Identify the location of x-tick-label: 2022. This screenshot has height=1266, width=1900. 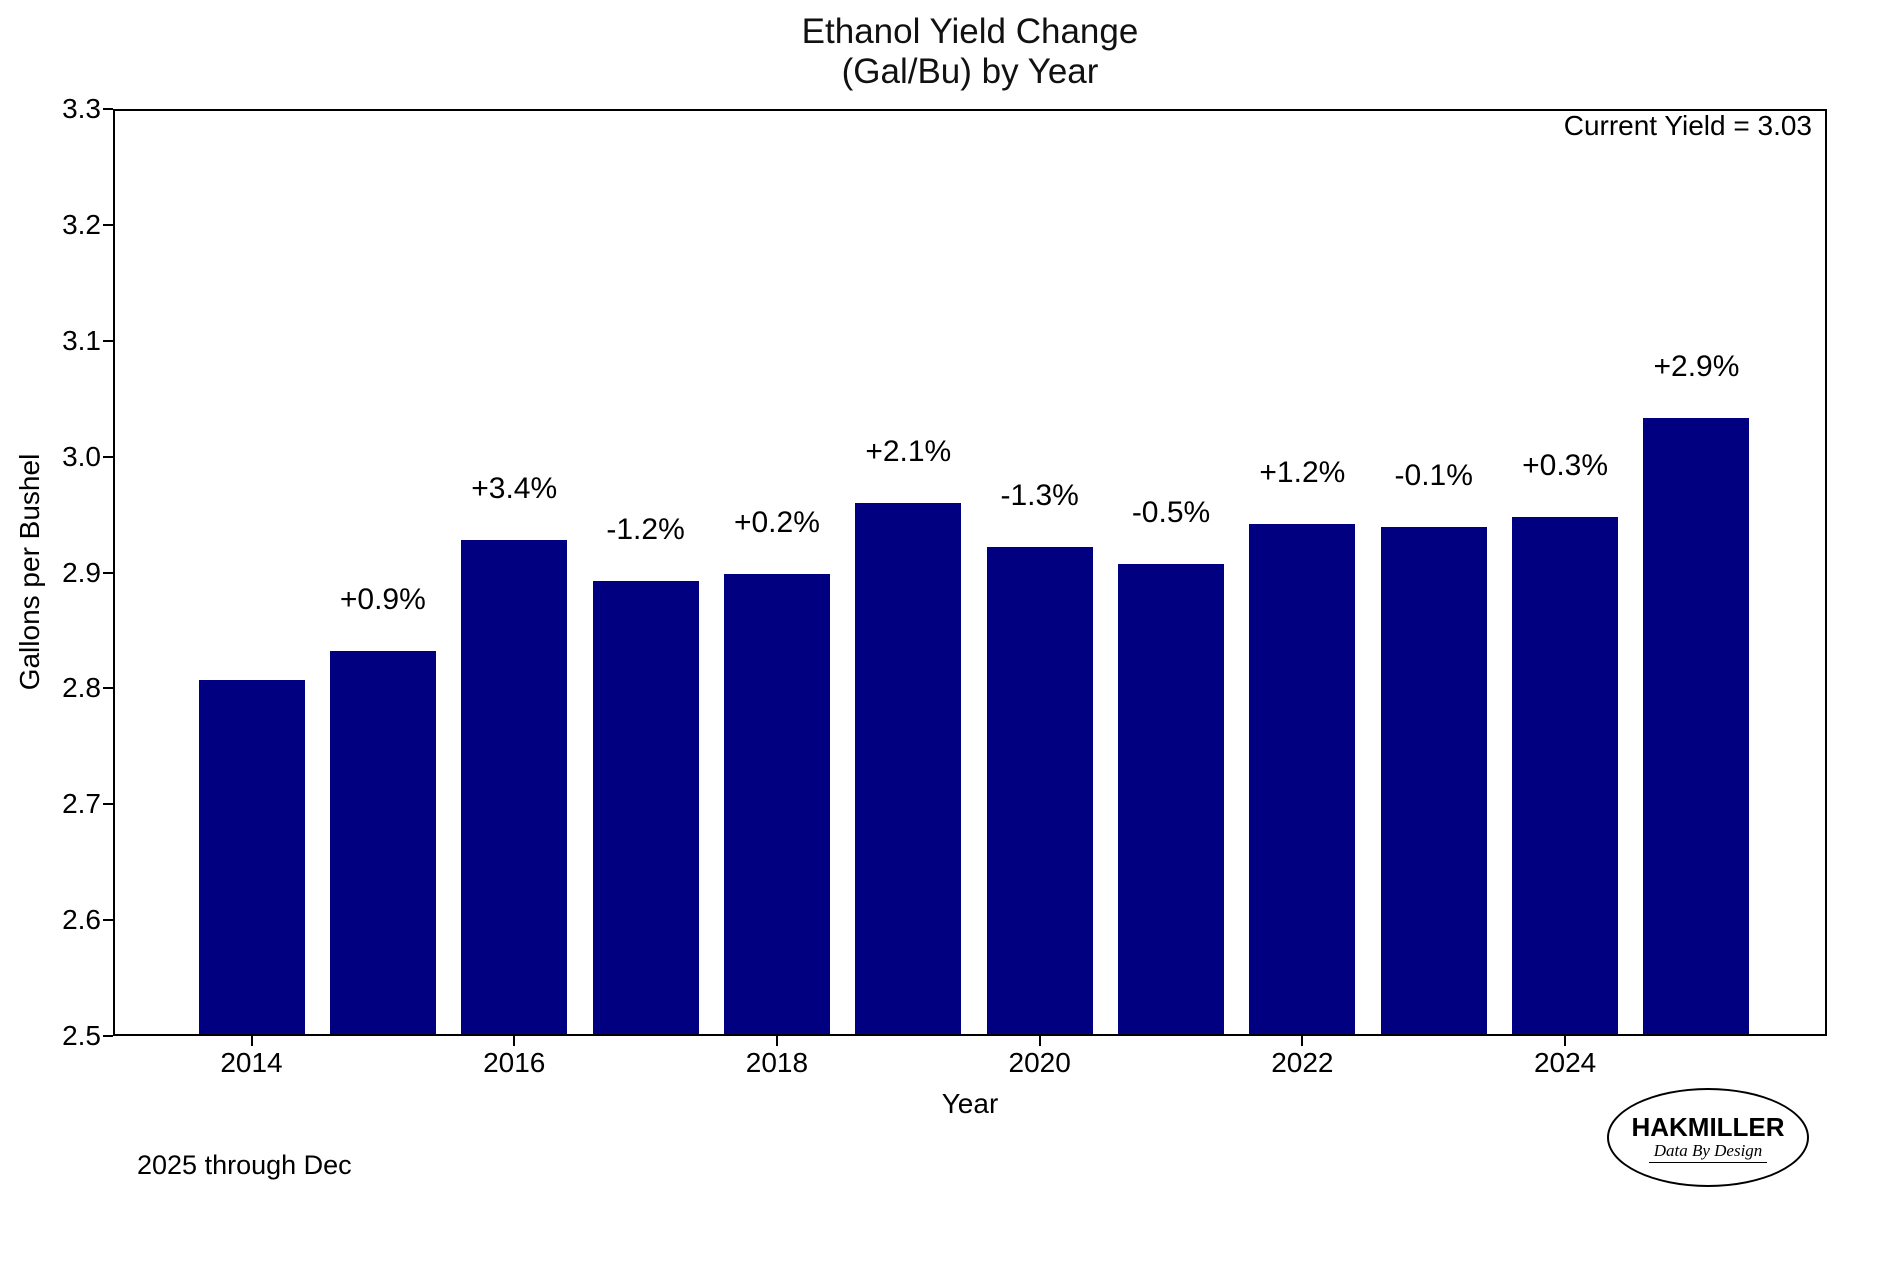
(1302, 1062).